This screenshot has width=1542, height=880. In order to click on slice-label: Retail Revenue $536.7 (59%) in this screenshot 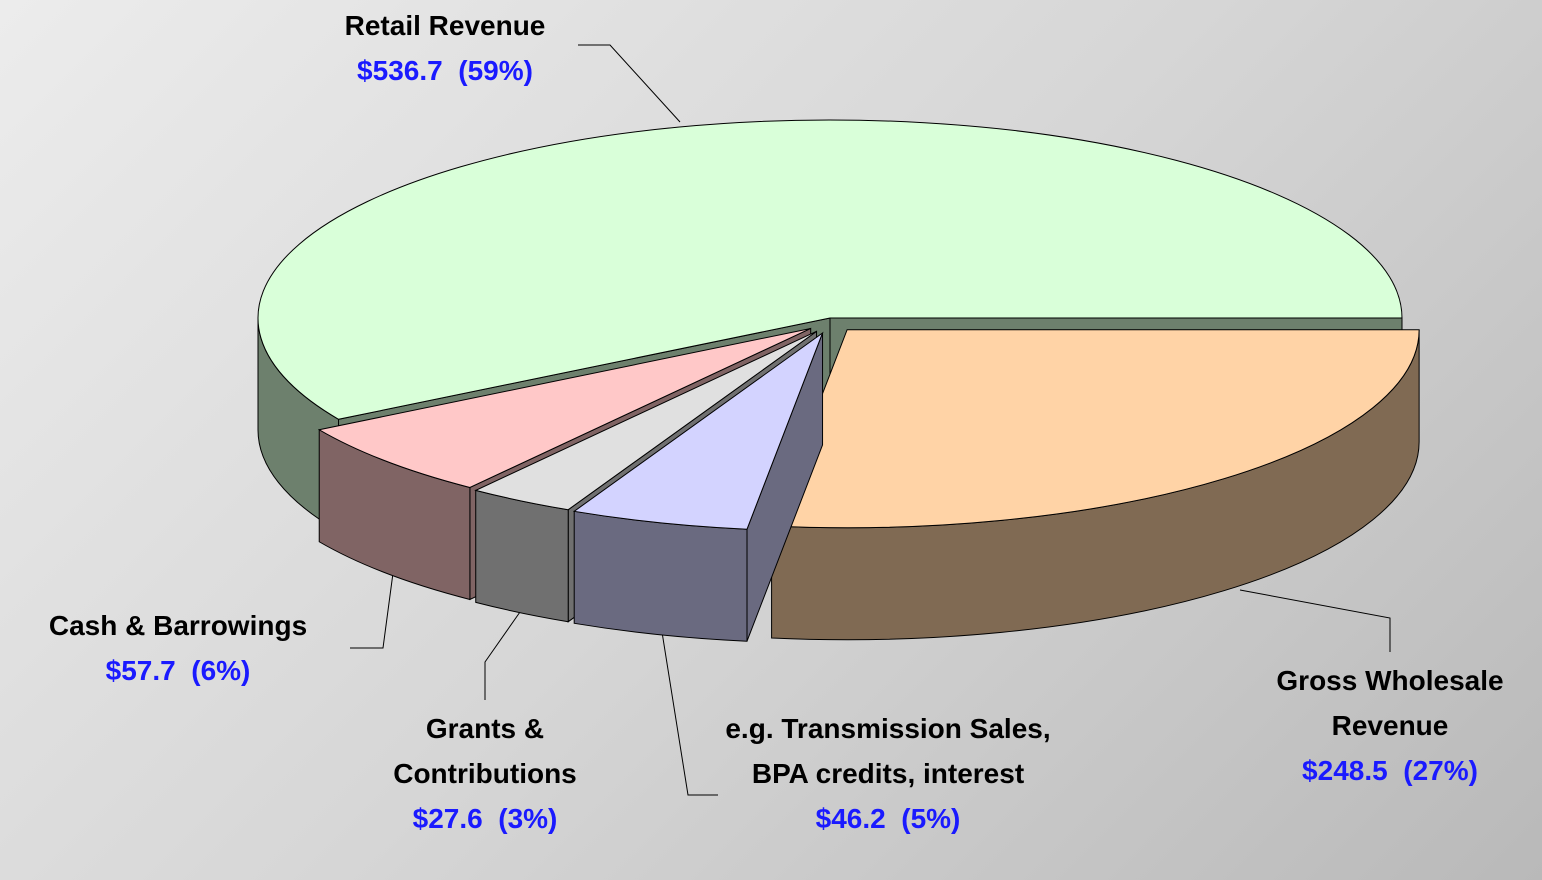, I will do `click(445, 48)`.